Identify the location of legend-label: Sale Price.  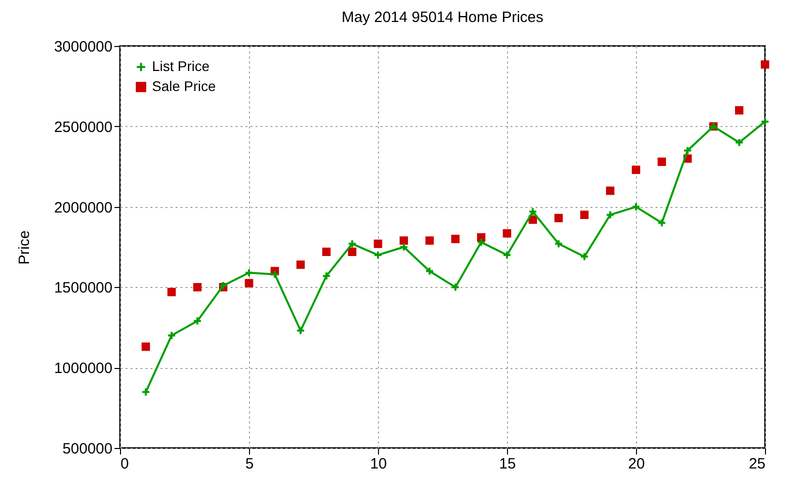
(184, 86).